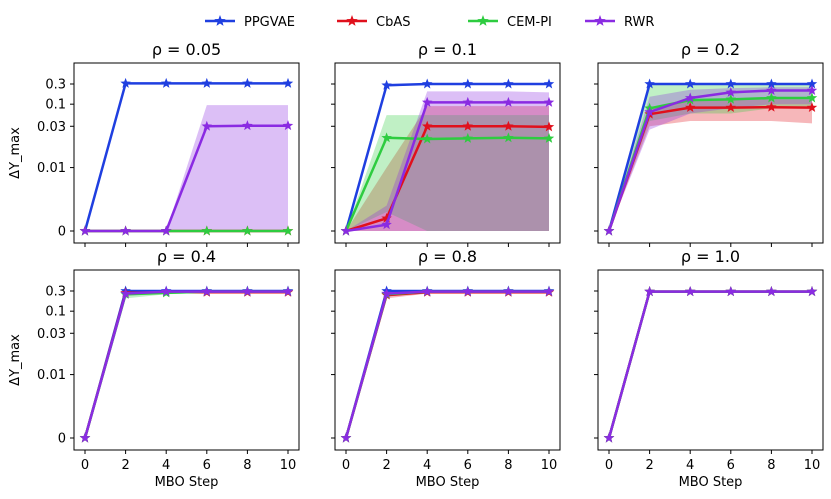  Describe the element at coordinates (639, 22) in the screenshot. I see `legend-label: RWR` at that location.